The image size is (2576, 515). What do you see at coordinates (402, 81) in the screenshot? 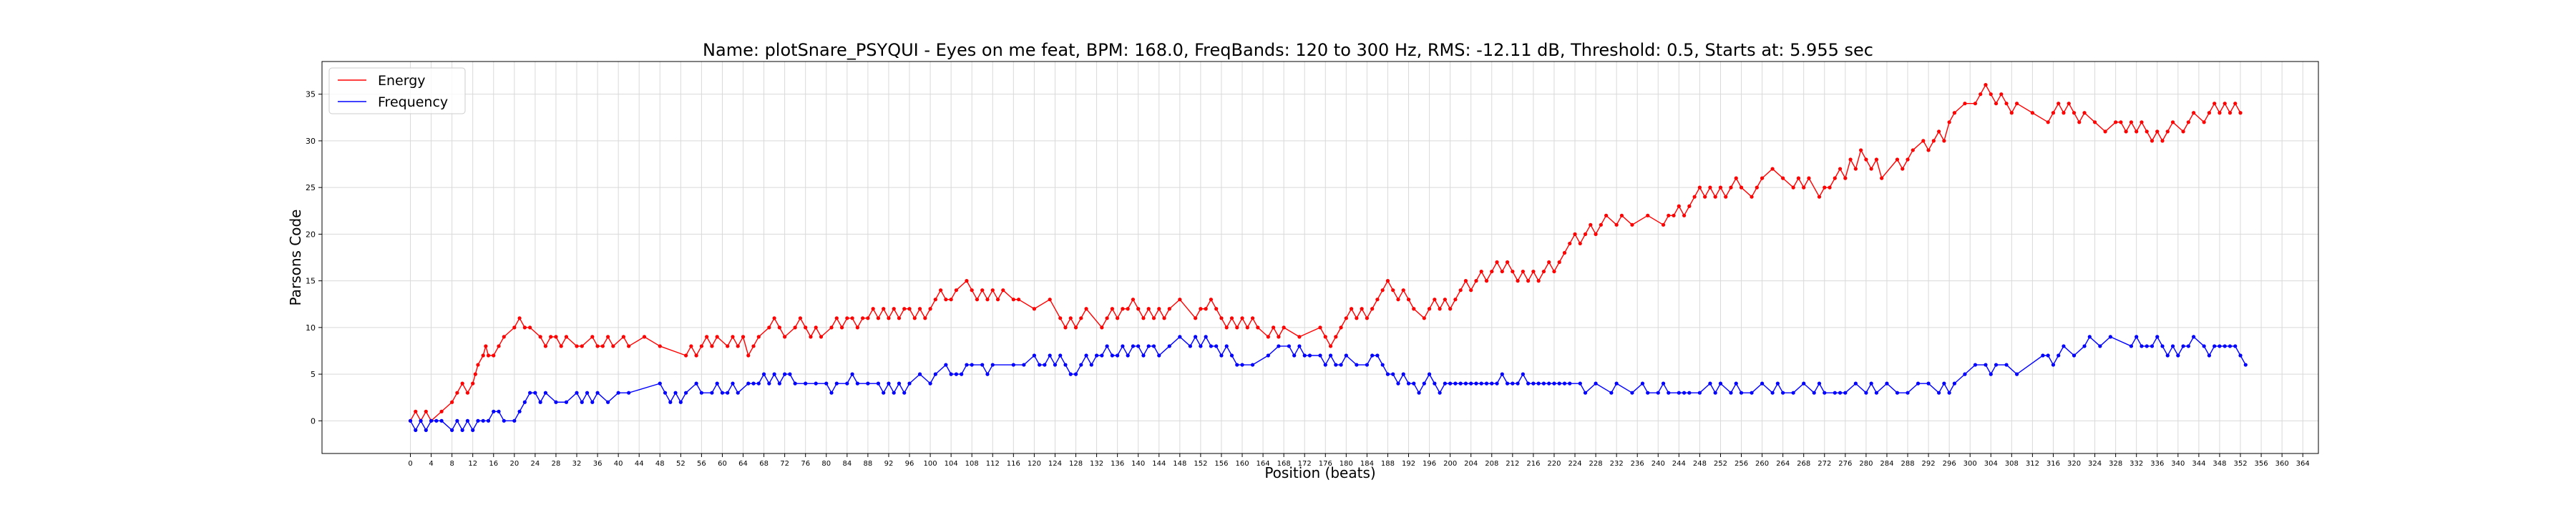
I see `legend-label-energy: Energy` at bounding box center [402, 81].